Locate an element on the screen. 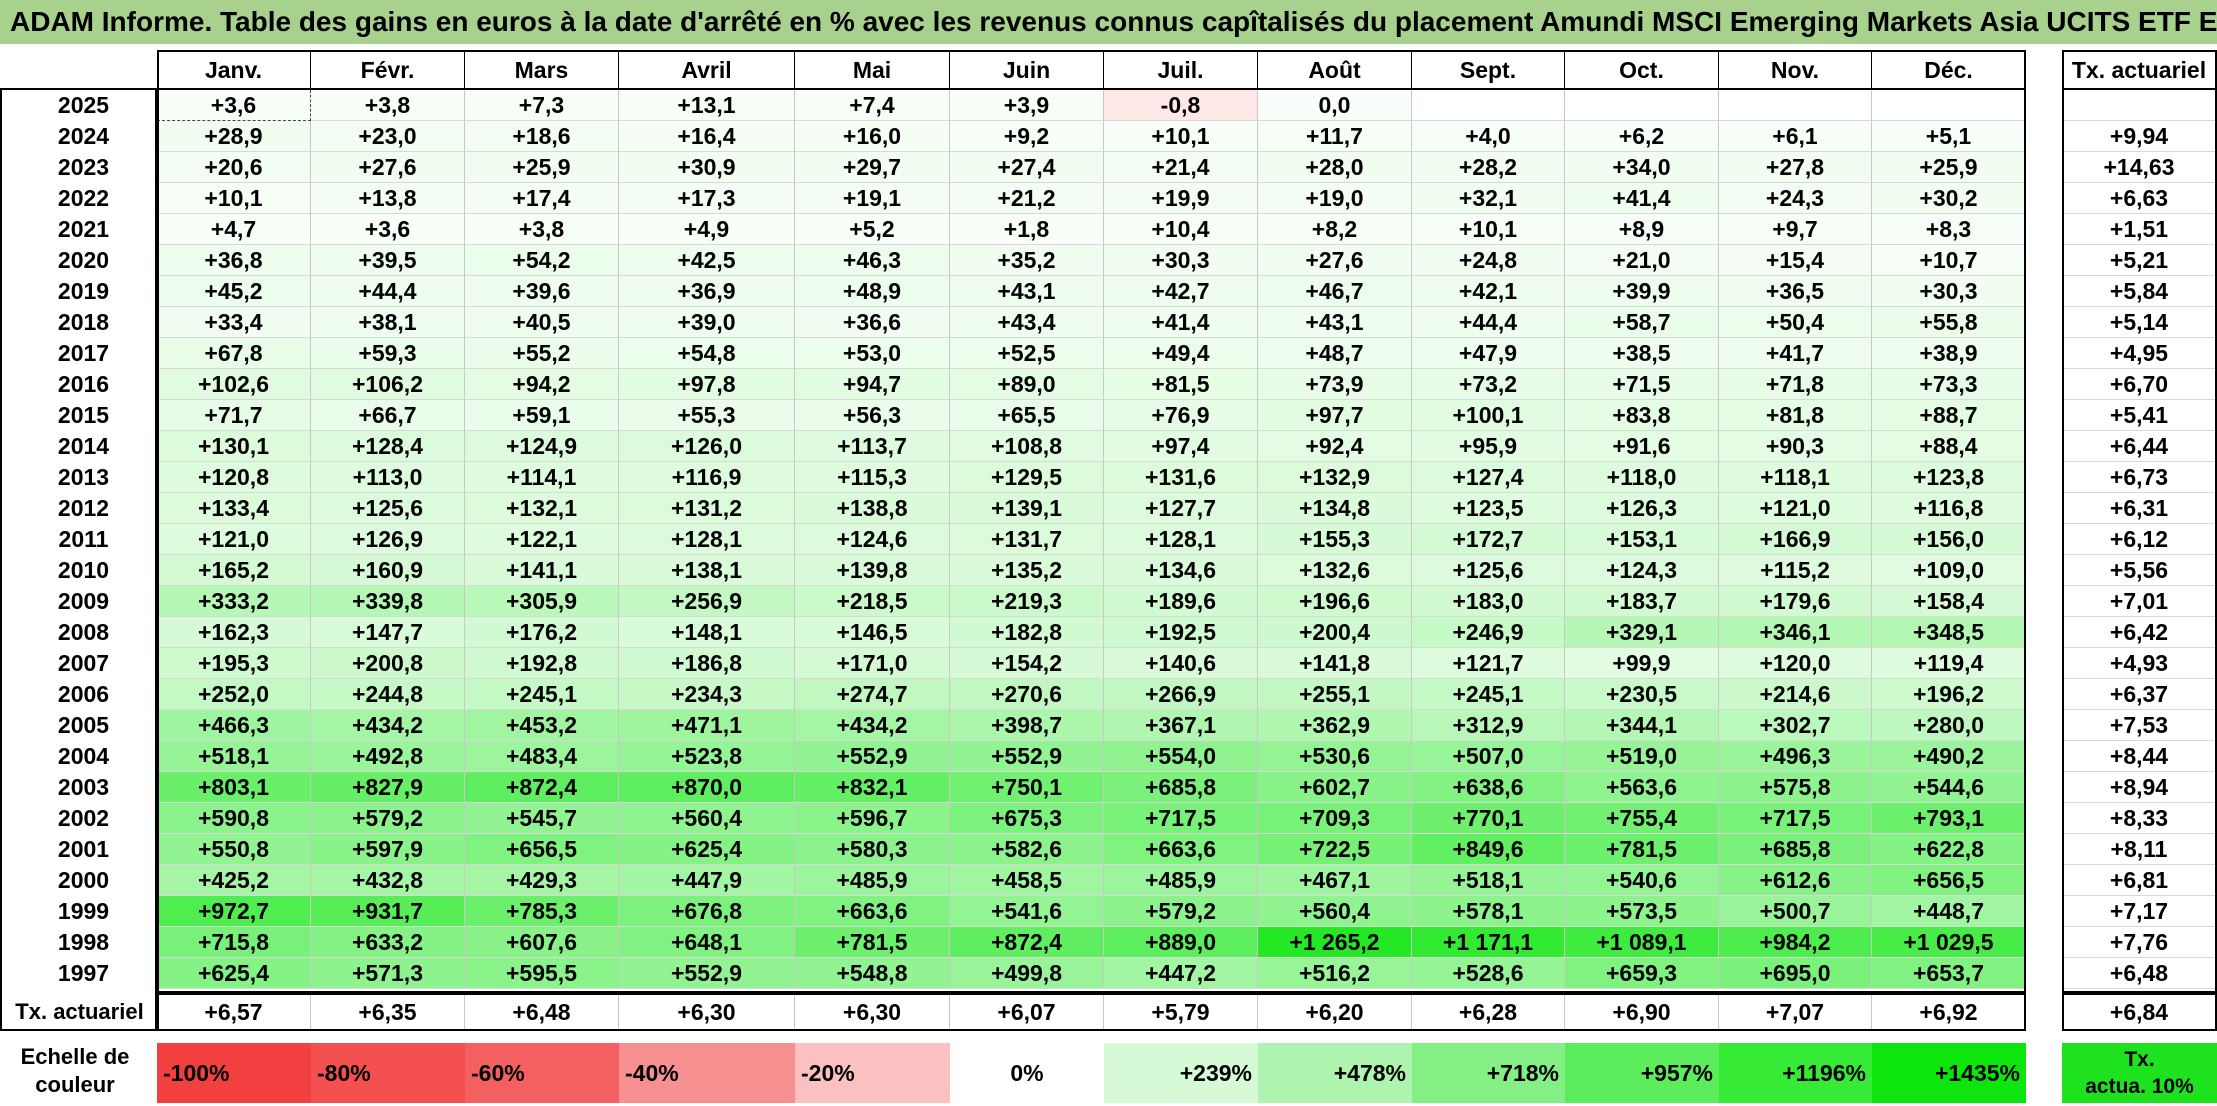 This screenshot has height=1106, width=2217. gain-cell: +148,1 is located at coordinates (707, 632).